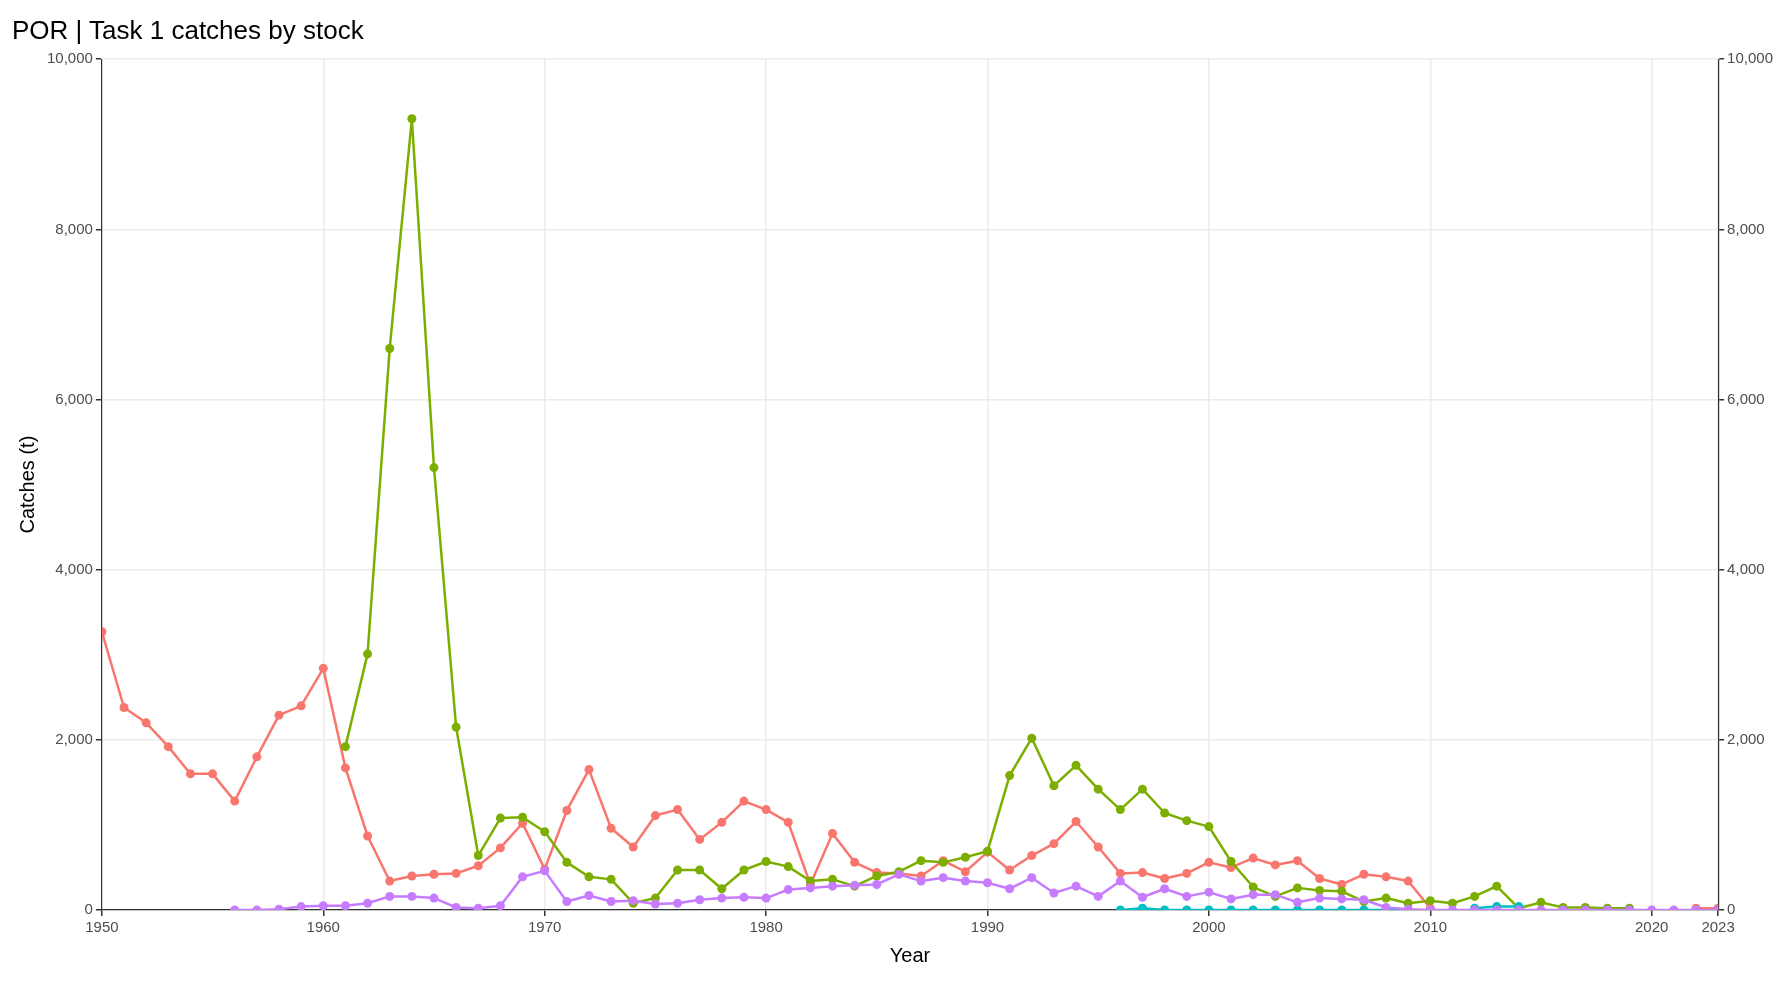  I want to click on x-tick-label: 2010, so click(1430, 927).